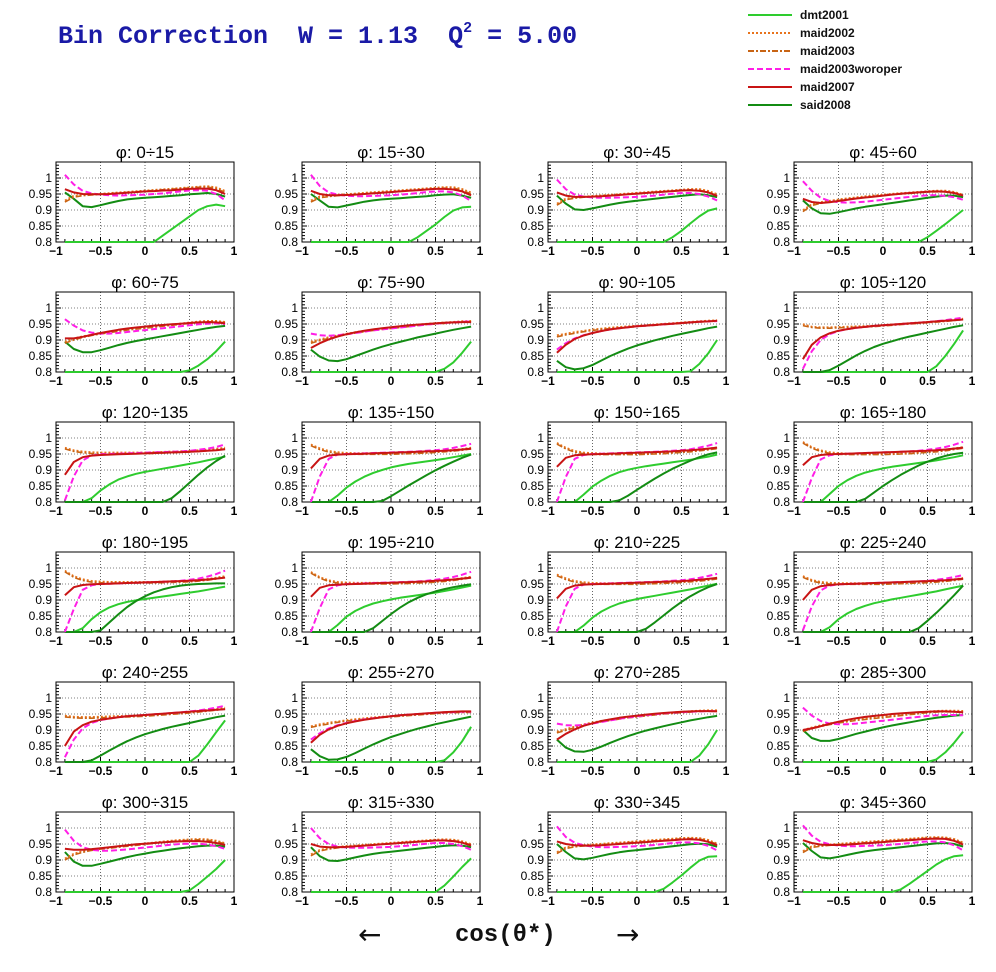  What do you see at coordinates (133, 850) in the screenshot?
I see `panel: 0.8 0.85 0.9 0.95 1 −1 −0.5 0 0.5 1 φ: 300÷315` at bounding box center [133, 850].